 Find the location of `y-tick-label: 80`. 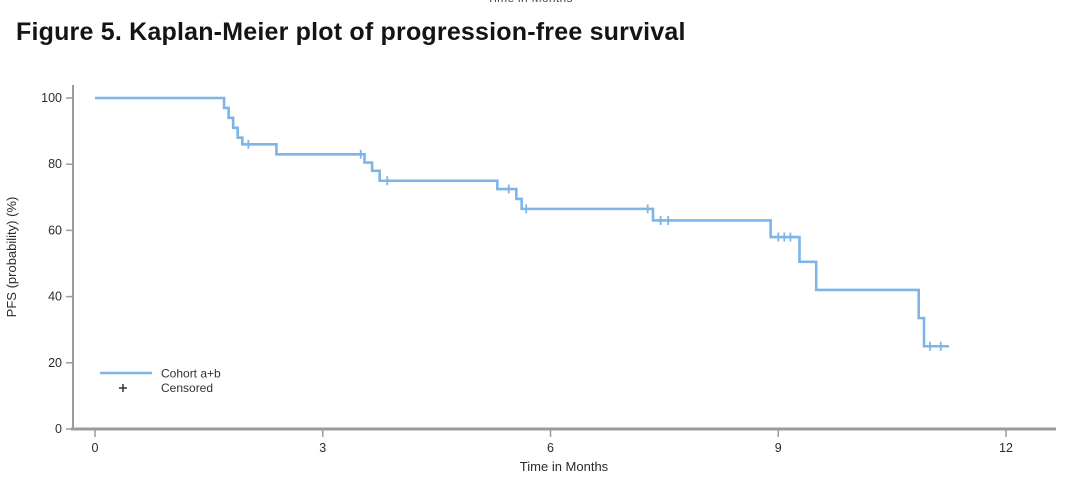

y-tick-label: 80 is located at coordinates (55, 164).